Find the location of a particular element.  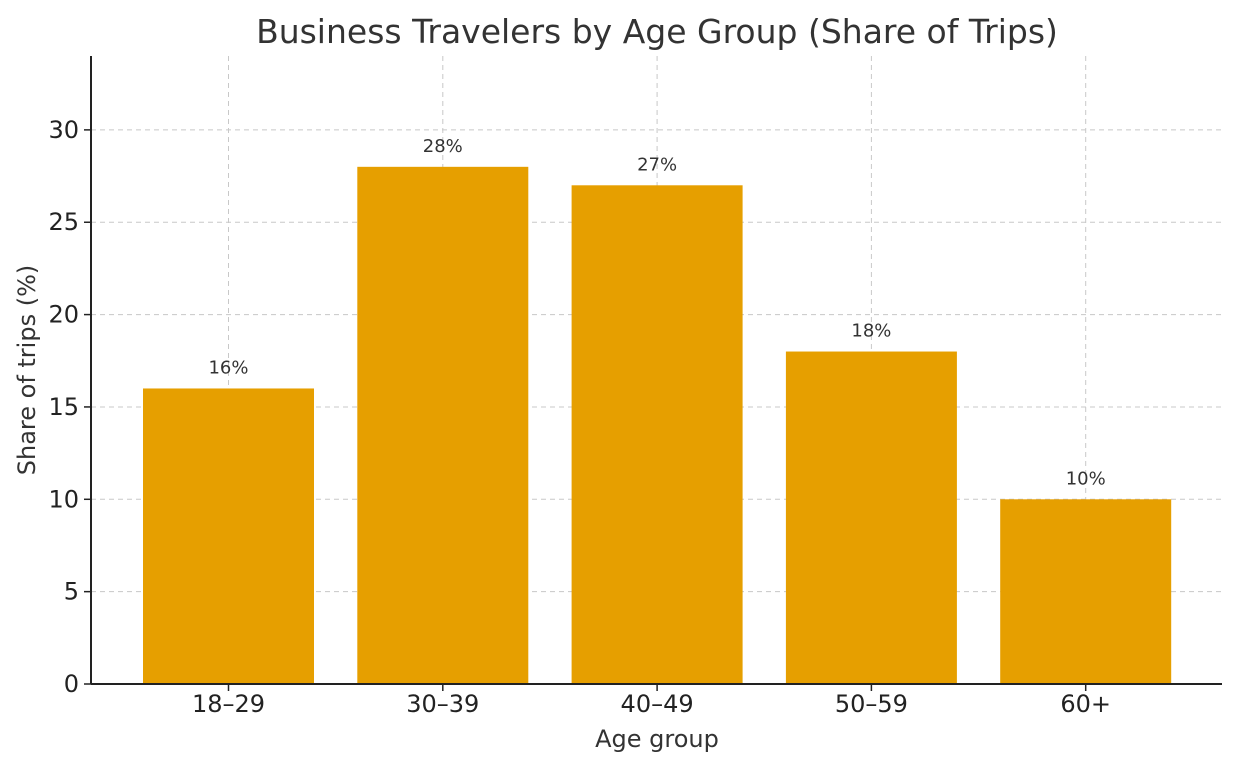

bar-data-label: 27% is located at coordinates (657, 164).